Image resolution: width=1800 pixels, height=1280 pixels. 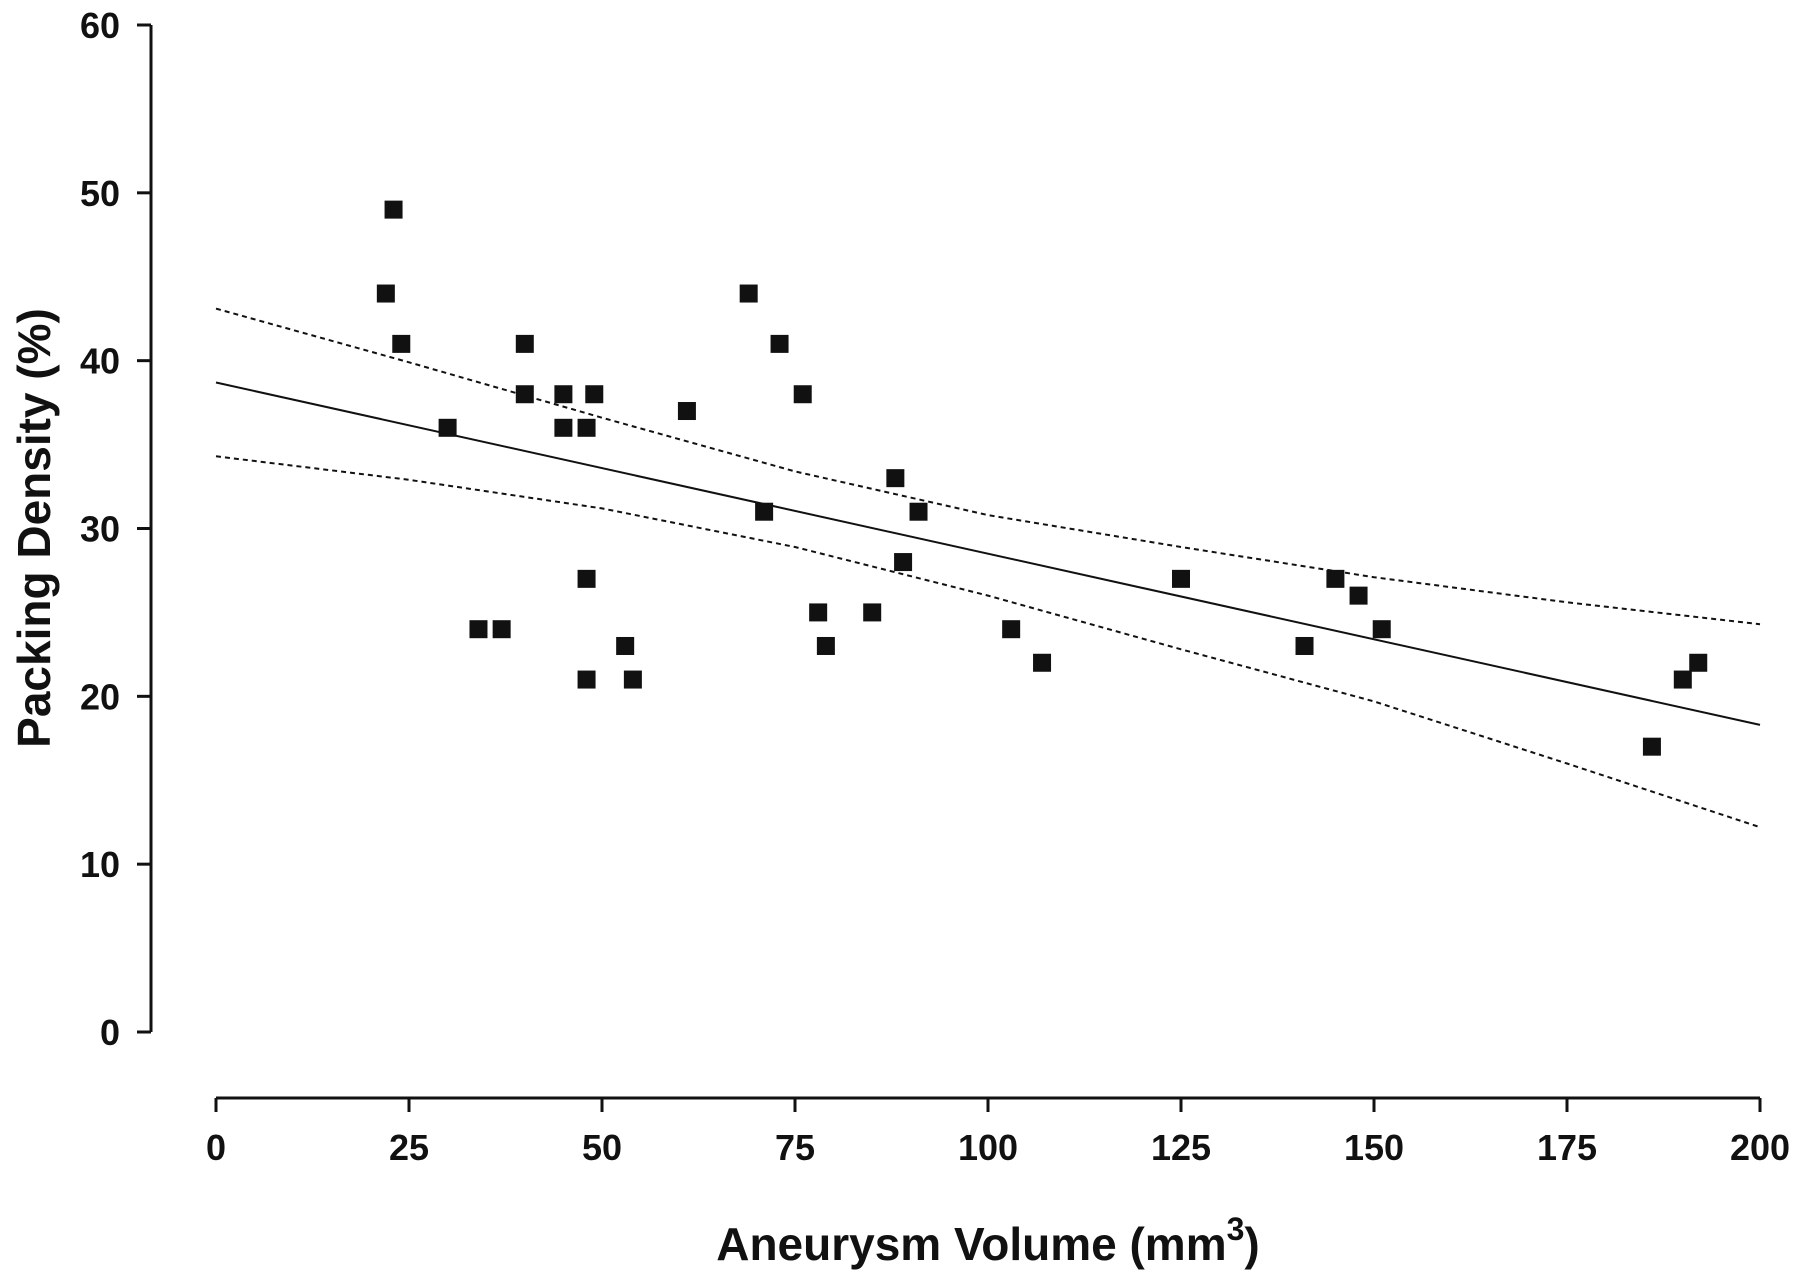 What do you see at coordinates (100, 696) in the screenshot?
I see `y-tick-label: 20` at bounding box center [100, 696].